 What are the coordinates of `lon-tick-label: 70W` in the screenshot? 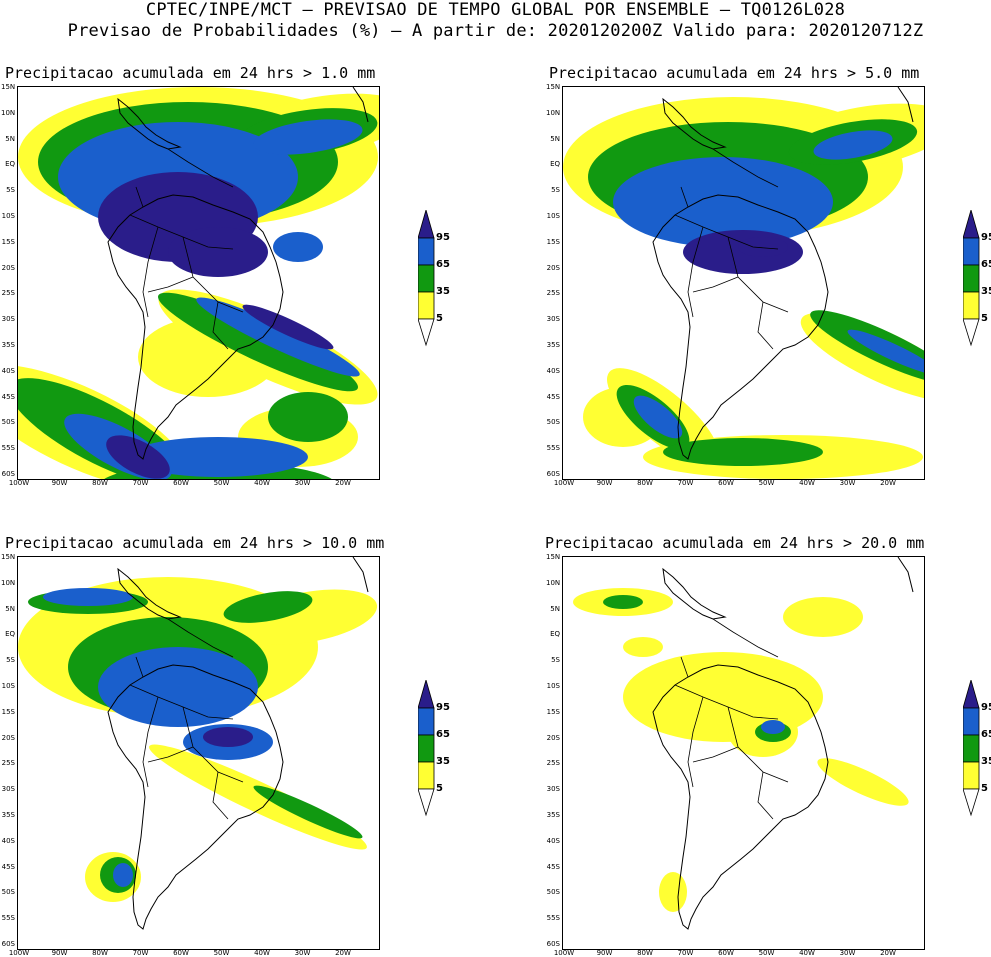 It's located at (685, 483).